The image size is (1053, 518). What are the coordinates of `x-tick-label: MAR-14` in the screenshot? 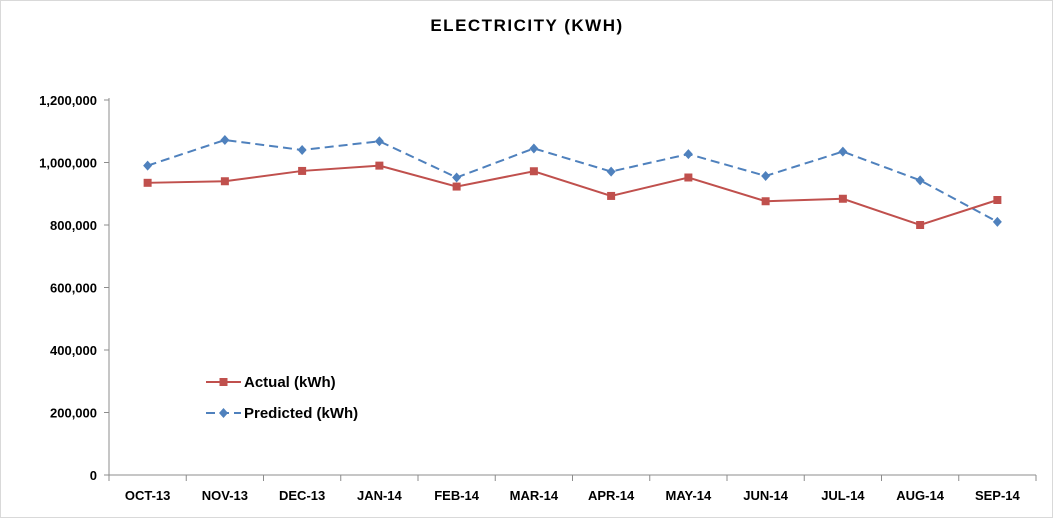 It's located at (534, 495).